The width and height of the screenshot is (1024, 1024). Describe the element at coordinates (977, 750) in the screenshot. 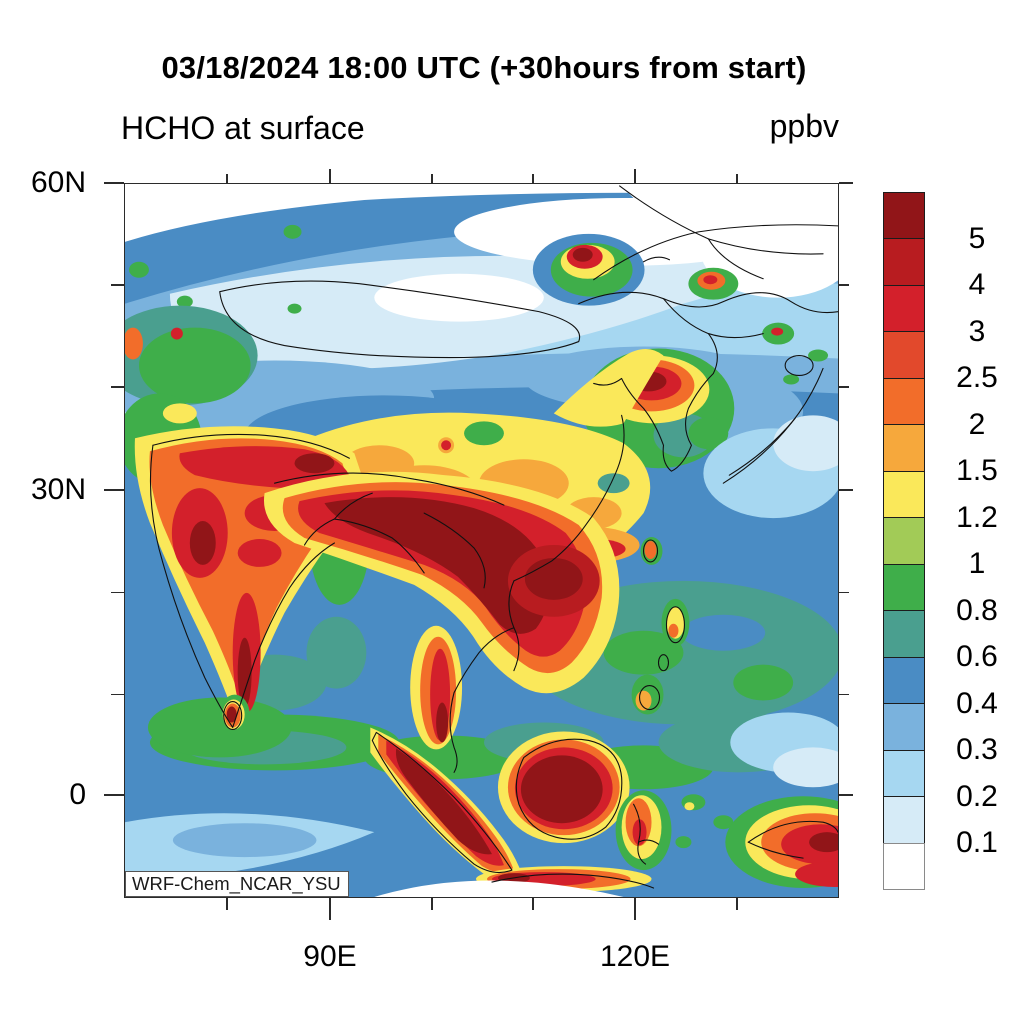

I see `colorbar-tick-label: 0.3` at that location.